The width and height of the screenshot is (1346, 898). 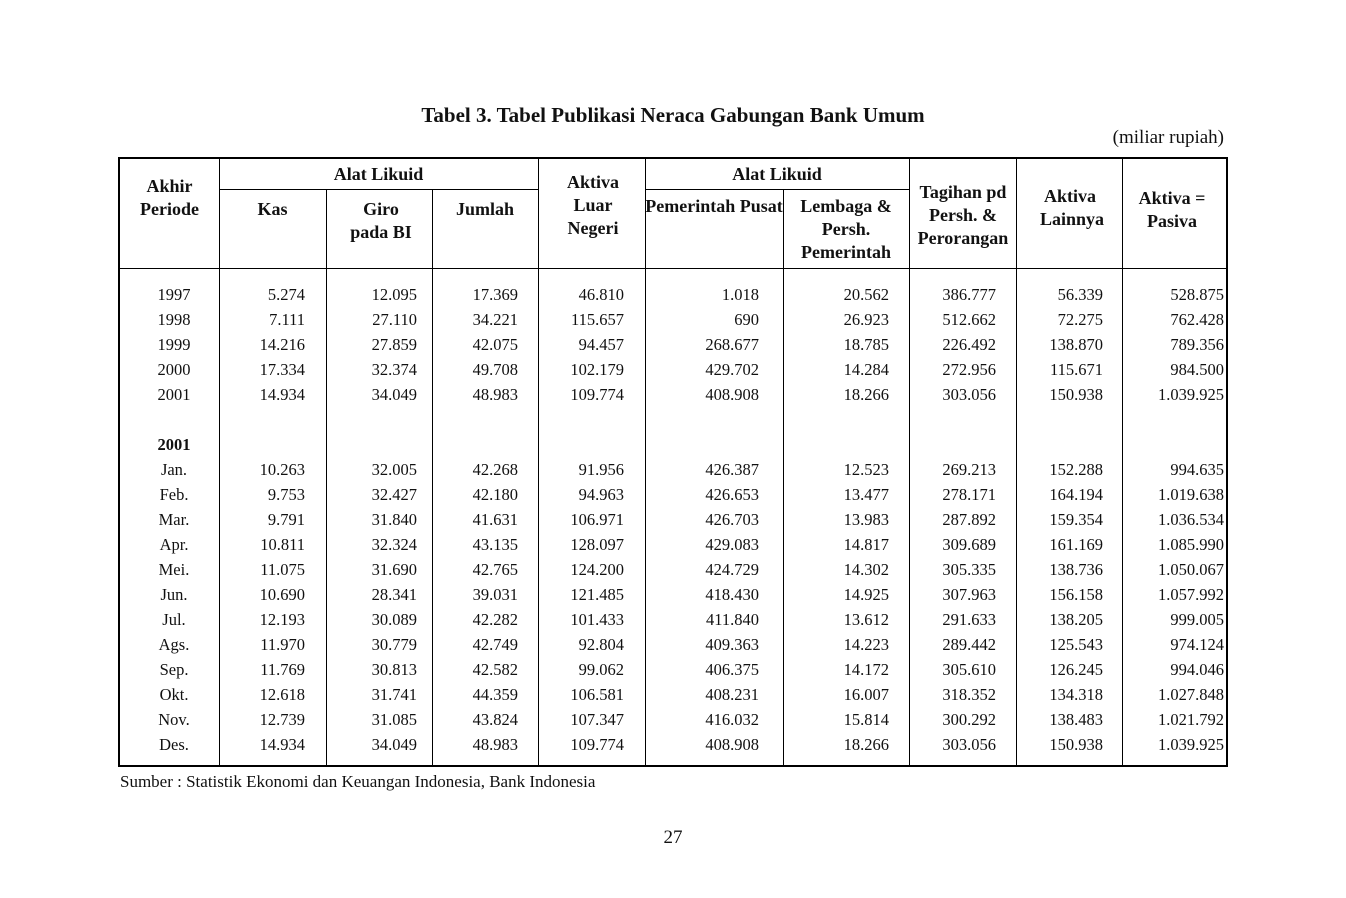 I want to click on header-tagihan: Tagihan pd Persh. & Perorangan, so click(x=963, y=215).